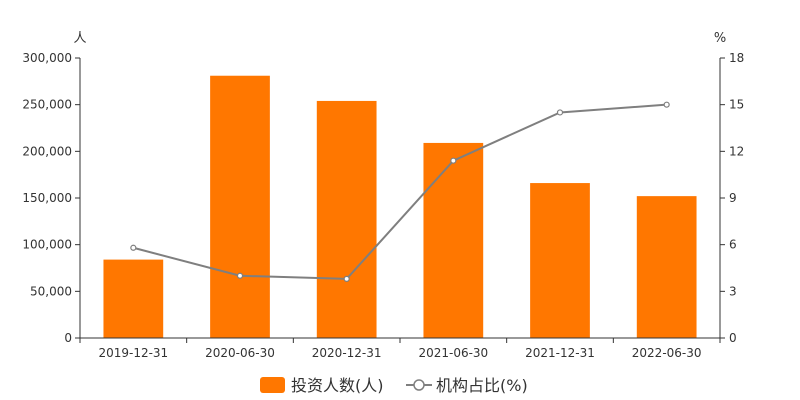 Image resolution: width=800 pixels, height=400 pixels. I want to click on legend-item-bar: 投资人数(人), so click(322, 385).